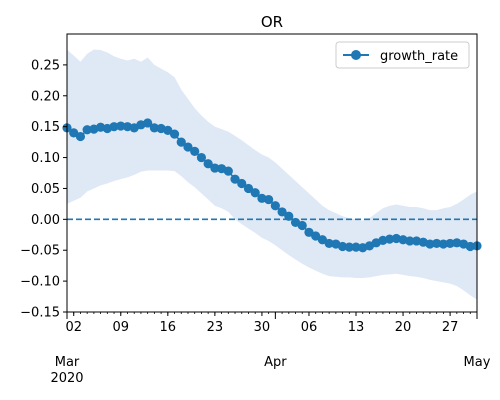 The height and width of the screenshot is (400, 500). I want to click on x-tick-label: 02, so click(73, 327).